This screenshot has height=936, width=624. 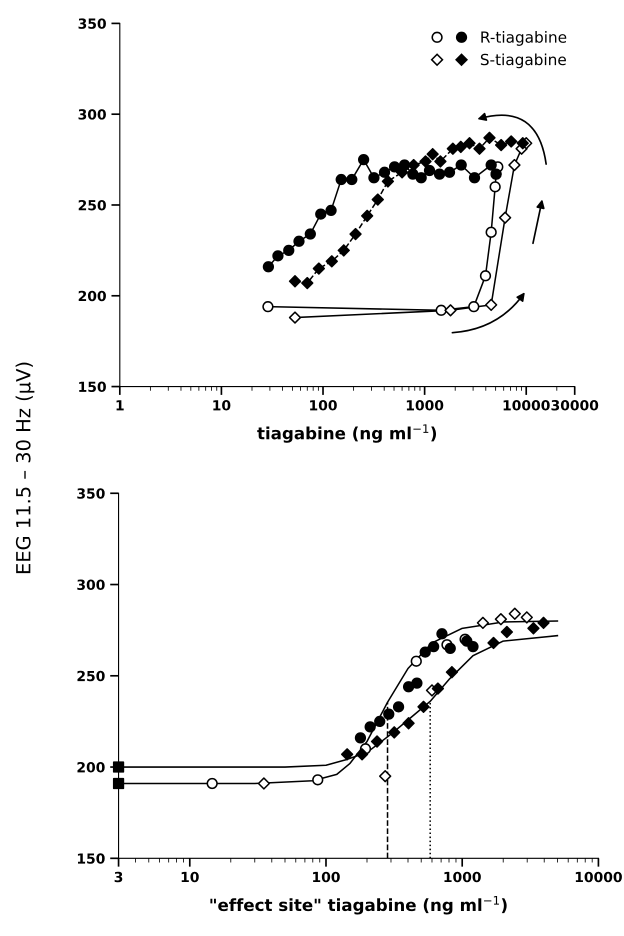 I want to click on x-tick-label: 3, so click(x=118, y=877).